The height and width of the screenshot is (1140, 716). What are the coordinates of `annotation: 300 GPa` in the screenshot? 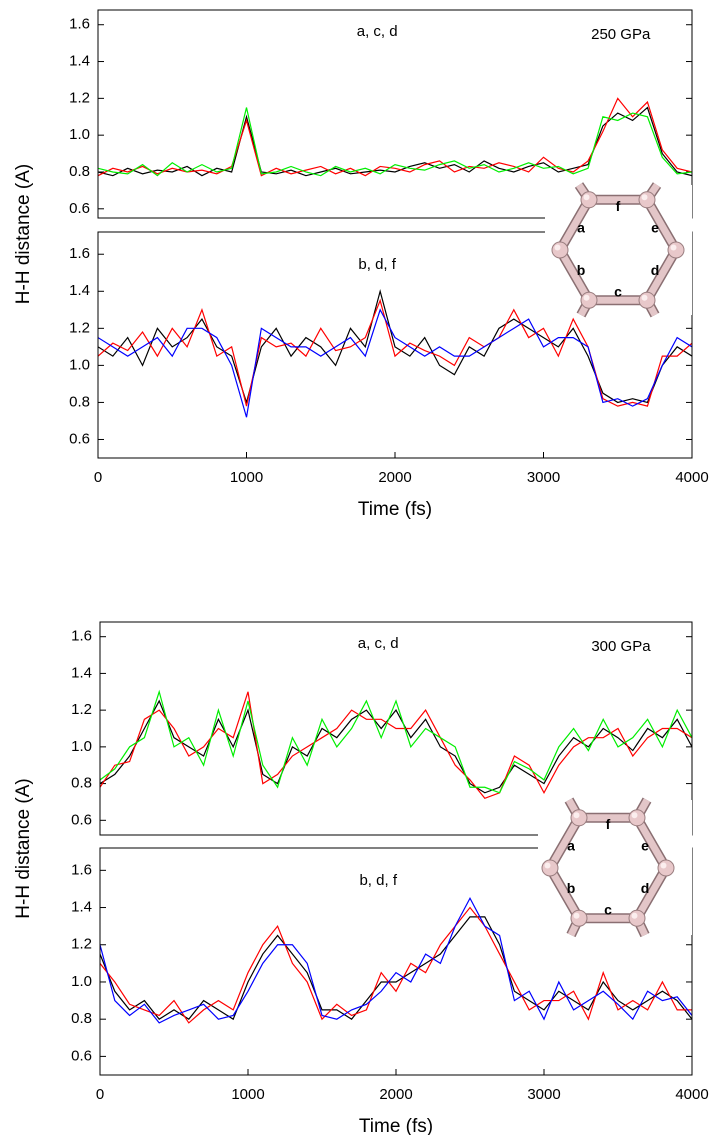 It's located at (621, 646).